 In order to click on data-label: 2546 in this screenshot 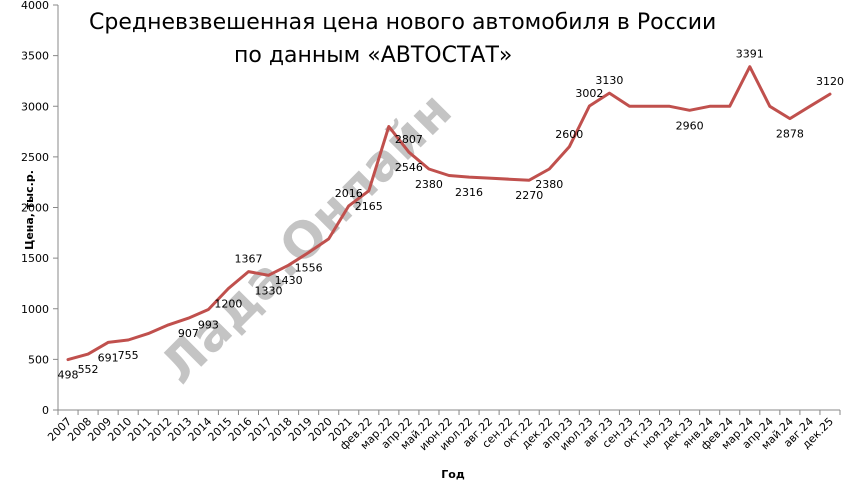, I will do `click(409, 167)`.